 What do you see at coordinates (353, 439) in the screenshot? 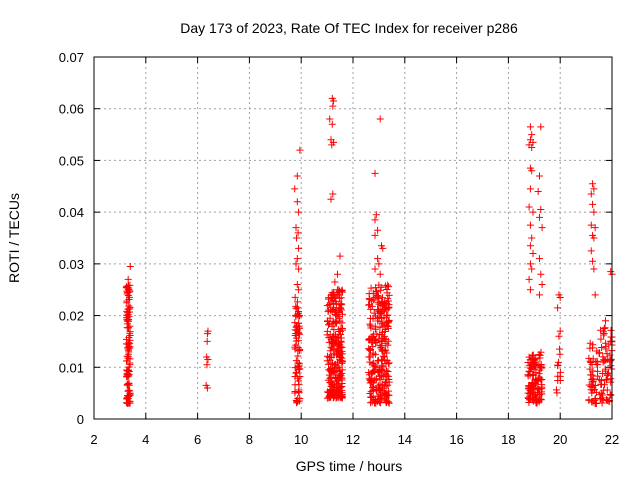
I see `x-tick-label: 12` at bounding box center [353, 439].